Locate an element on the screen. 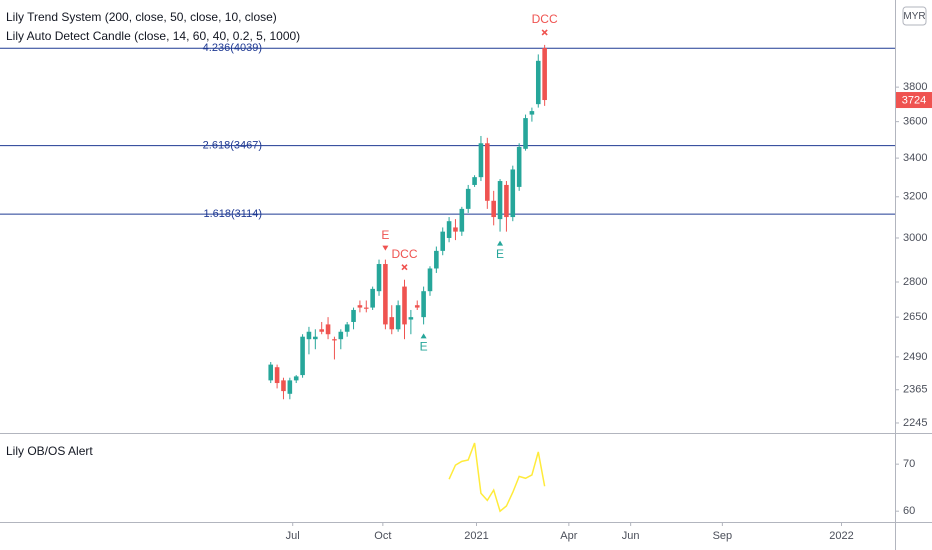 Image resolution: width=932 pixels, height=550 pixels. last-price-label: 3724 is located at coordinates (914, 100).